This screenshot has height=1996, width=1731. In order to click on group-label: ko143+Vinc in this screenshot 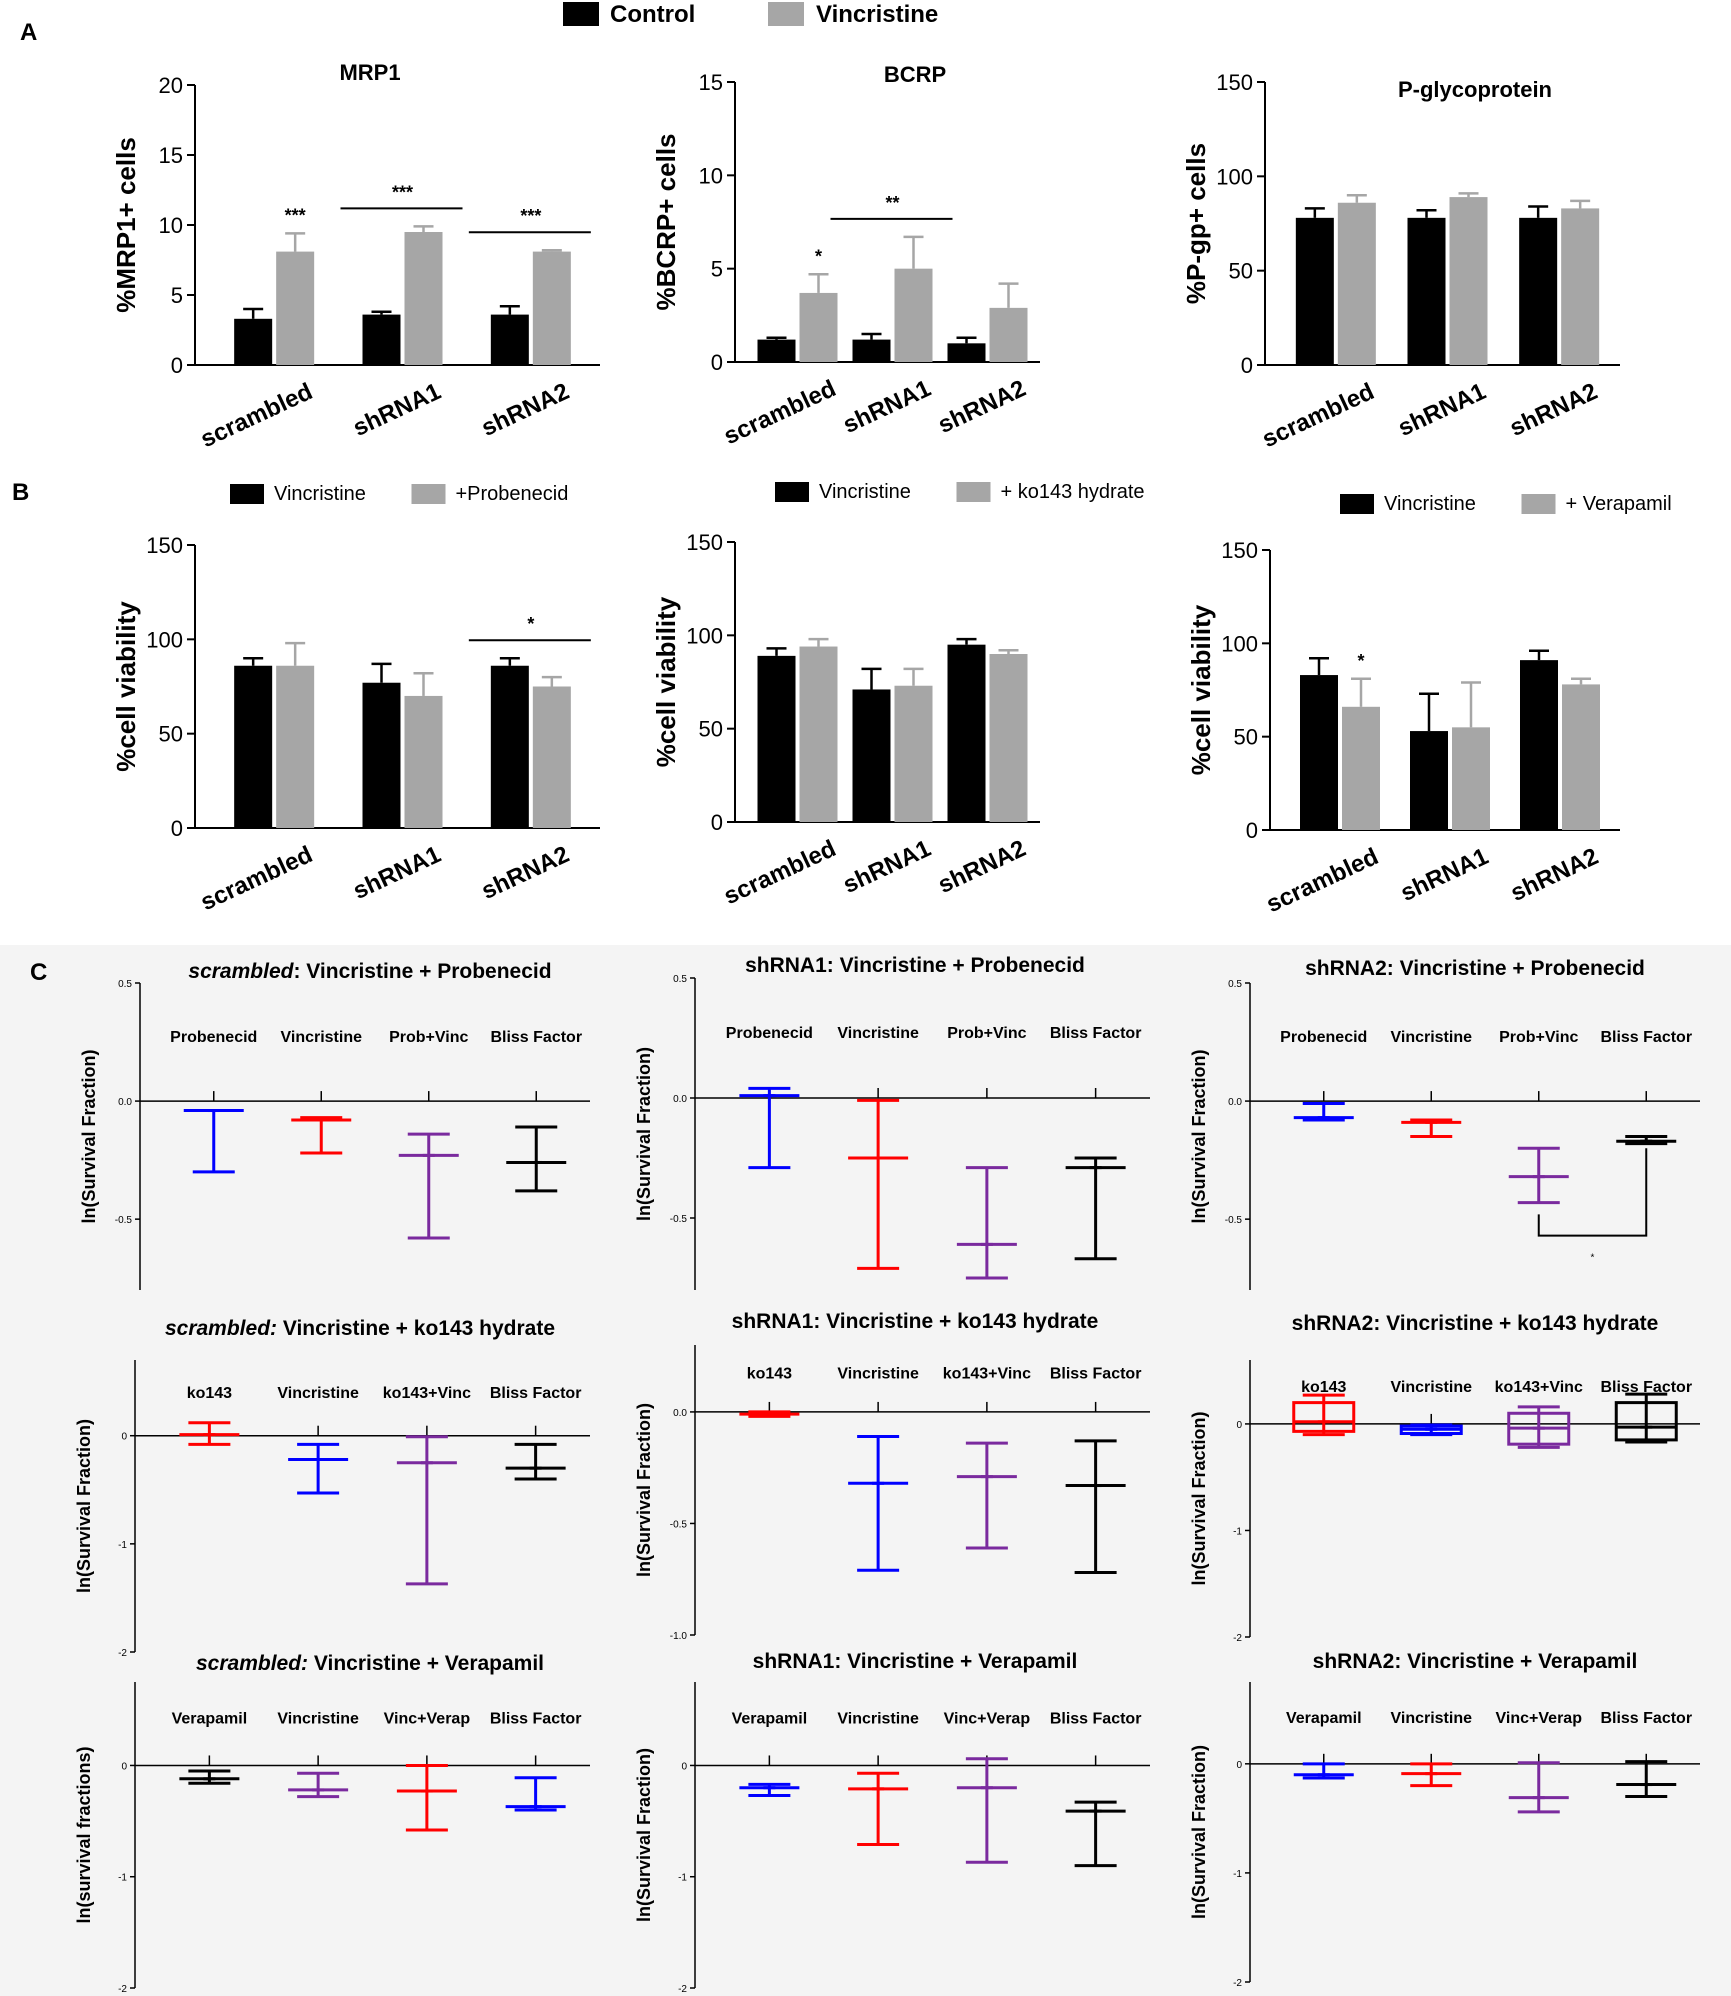, I will do `click(1539, 1387)`.